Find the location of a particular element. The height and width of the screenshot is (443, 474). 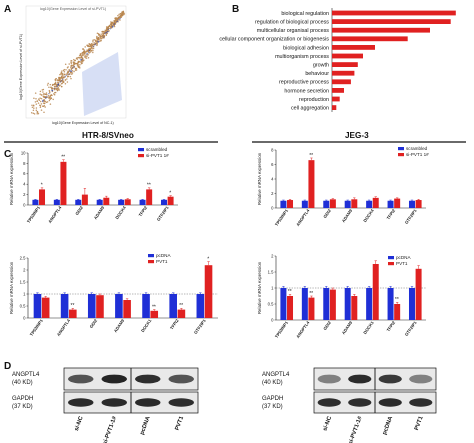

go-term-label: hormone secretion is located at coordinates (306, 91).